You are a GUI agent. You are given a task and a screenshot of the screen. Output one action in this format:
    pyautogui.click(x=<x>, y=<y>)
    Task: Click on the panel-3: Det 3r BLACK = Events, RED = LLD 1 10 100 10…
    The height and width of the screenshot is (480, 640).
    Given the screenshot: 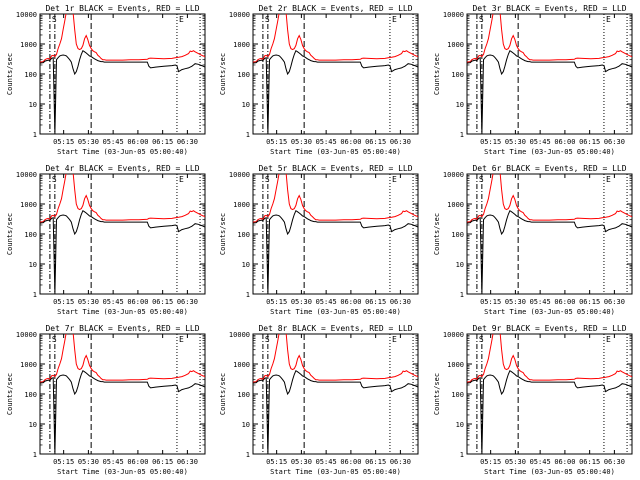 What is the action you would take?
    pyautogui.click(x=533, y=80)
    